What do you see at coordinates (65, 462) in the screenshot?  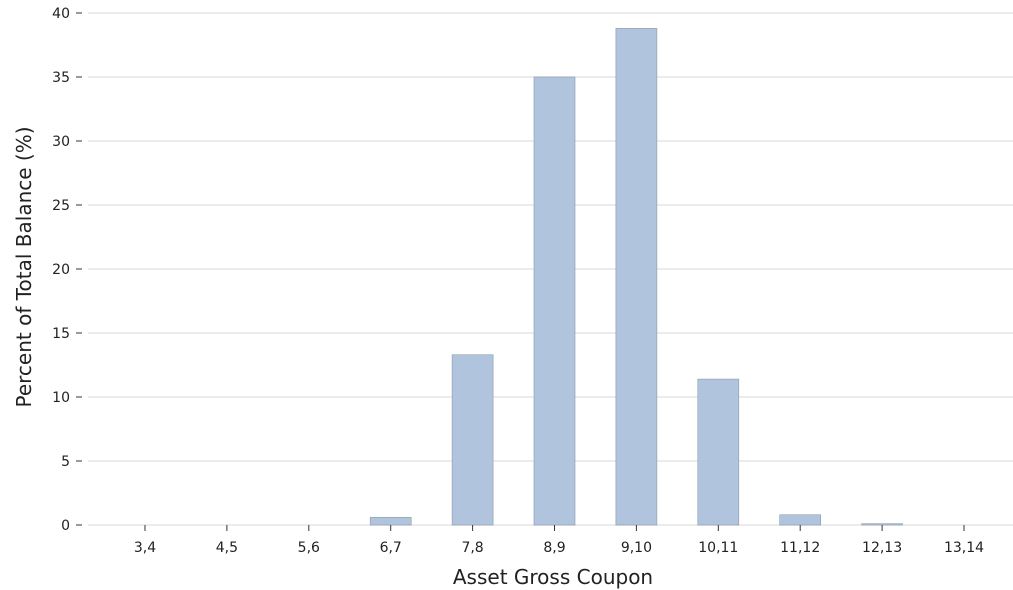 I see `y-tick-label: 5` at bounding box center [65, 462].